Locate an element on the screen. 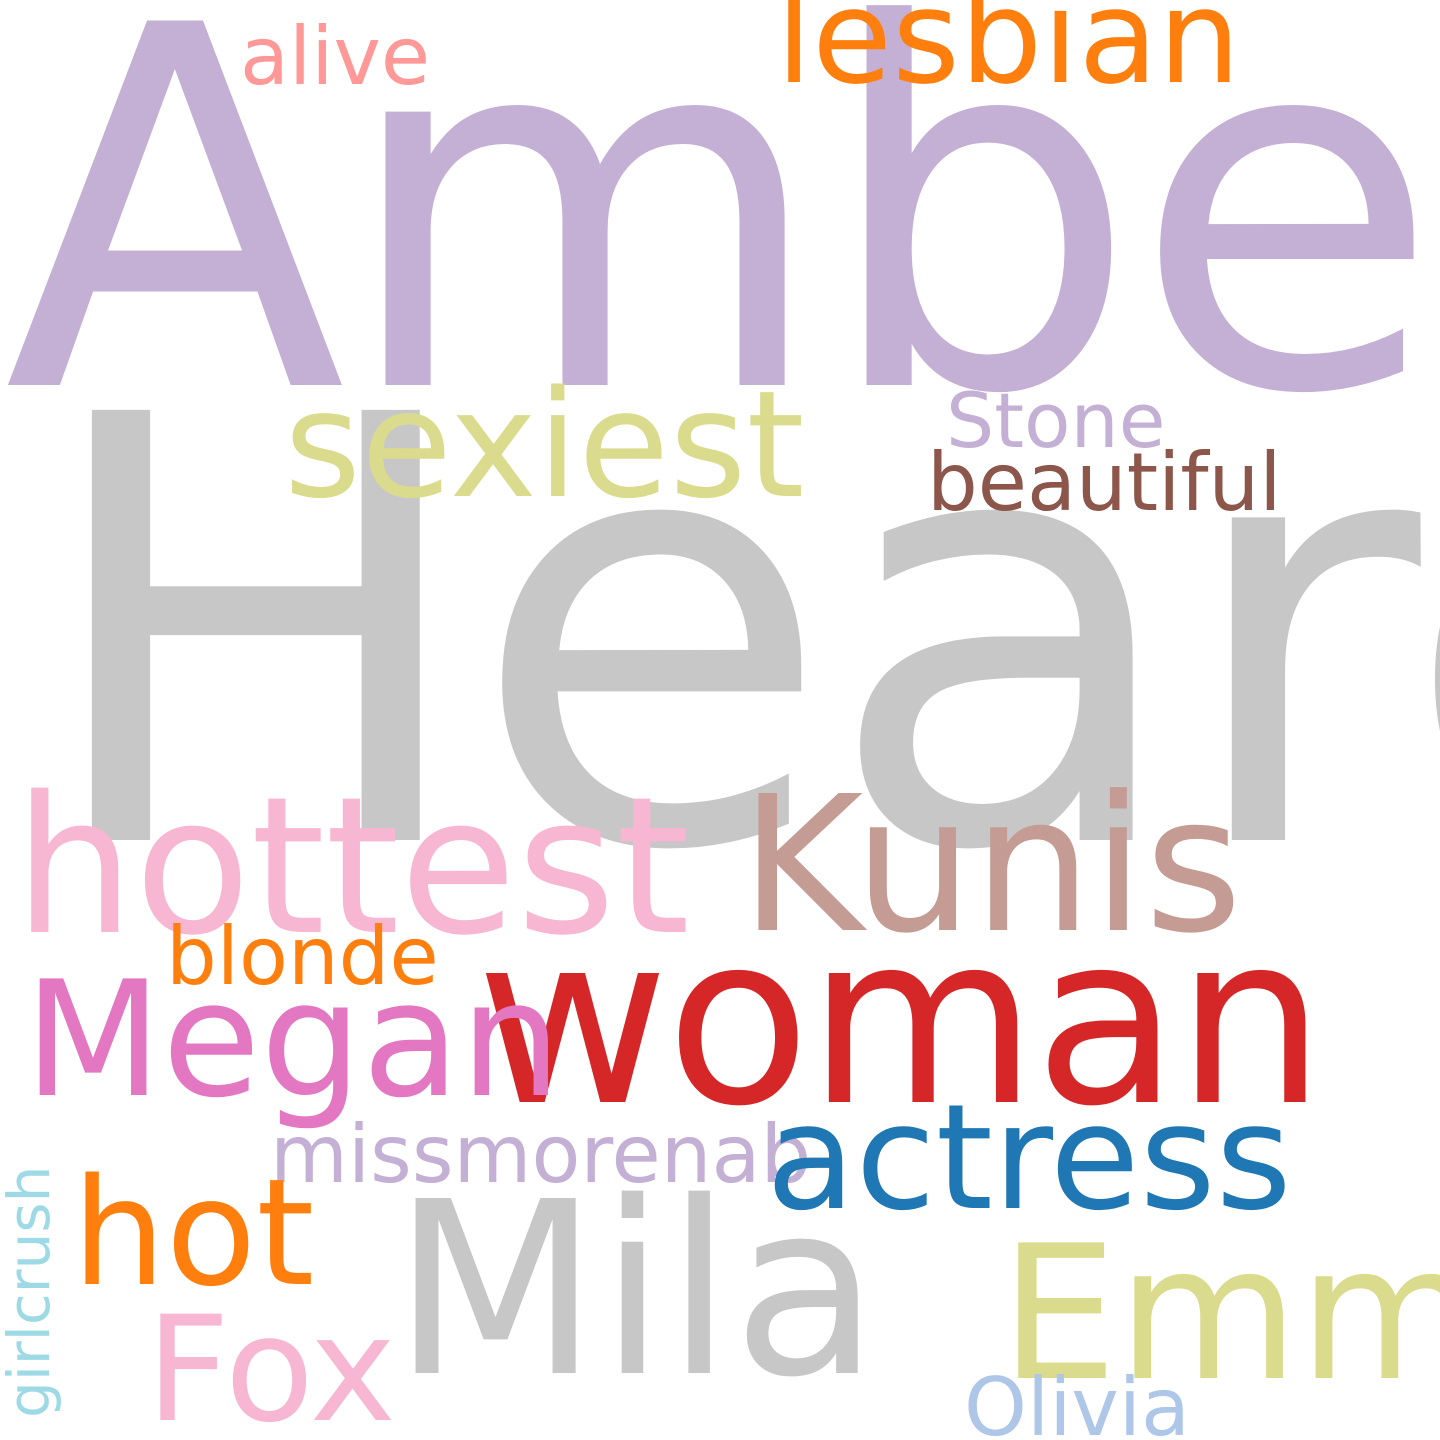 This screenshot has height=1440, width=1440. word-sexiest: sexiest is located at coordinates (544, 445).